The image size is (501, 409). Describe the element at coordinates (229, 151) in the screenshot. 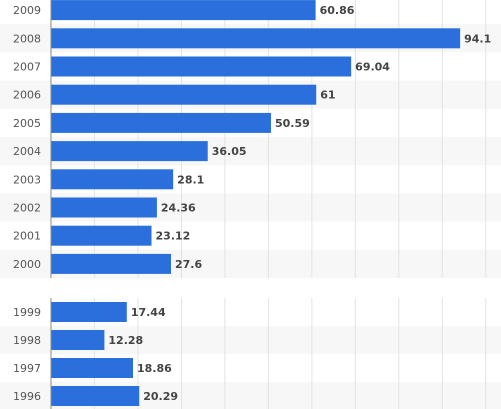

I see `value-label: 36.05` at that location.